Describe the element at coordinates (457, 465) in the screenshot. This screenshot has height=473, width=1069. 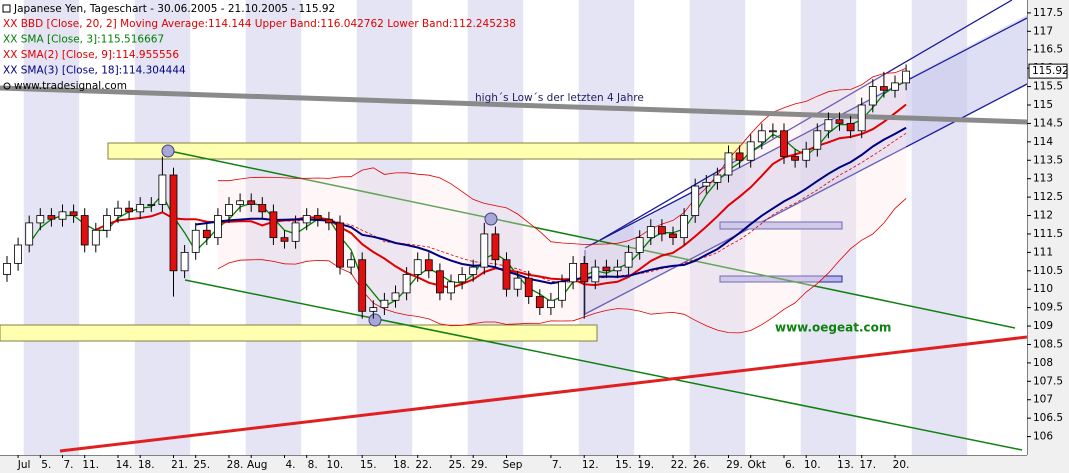
I see `x-tick-label: 25.` at that location.